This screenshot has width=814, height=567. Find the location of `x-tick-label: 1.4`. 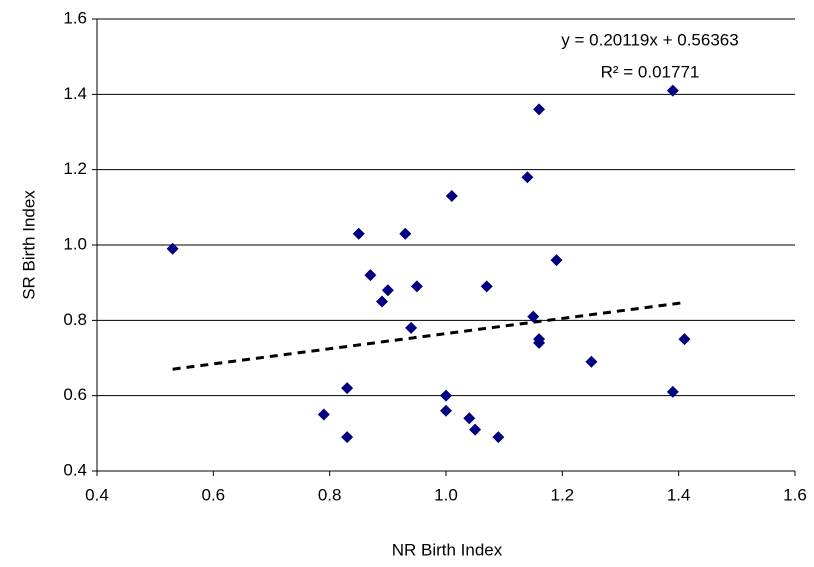

x-tick-label: 1.4 is located at coordinates (679, 494).